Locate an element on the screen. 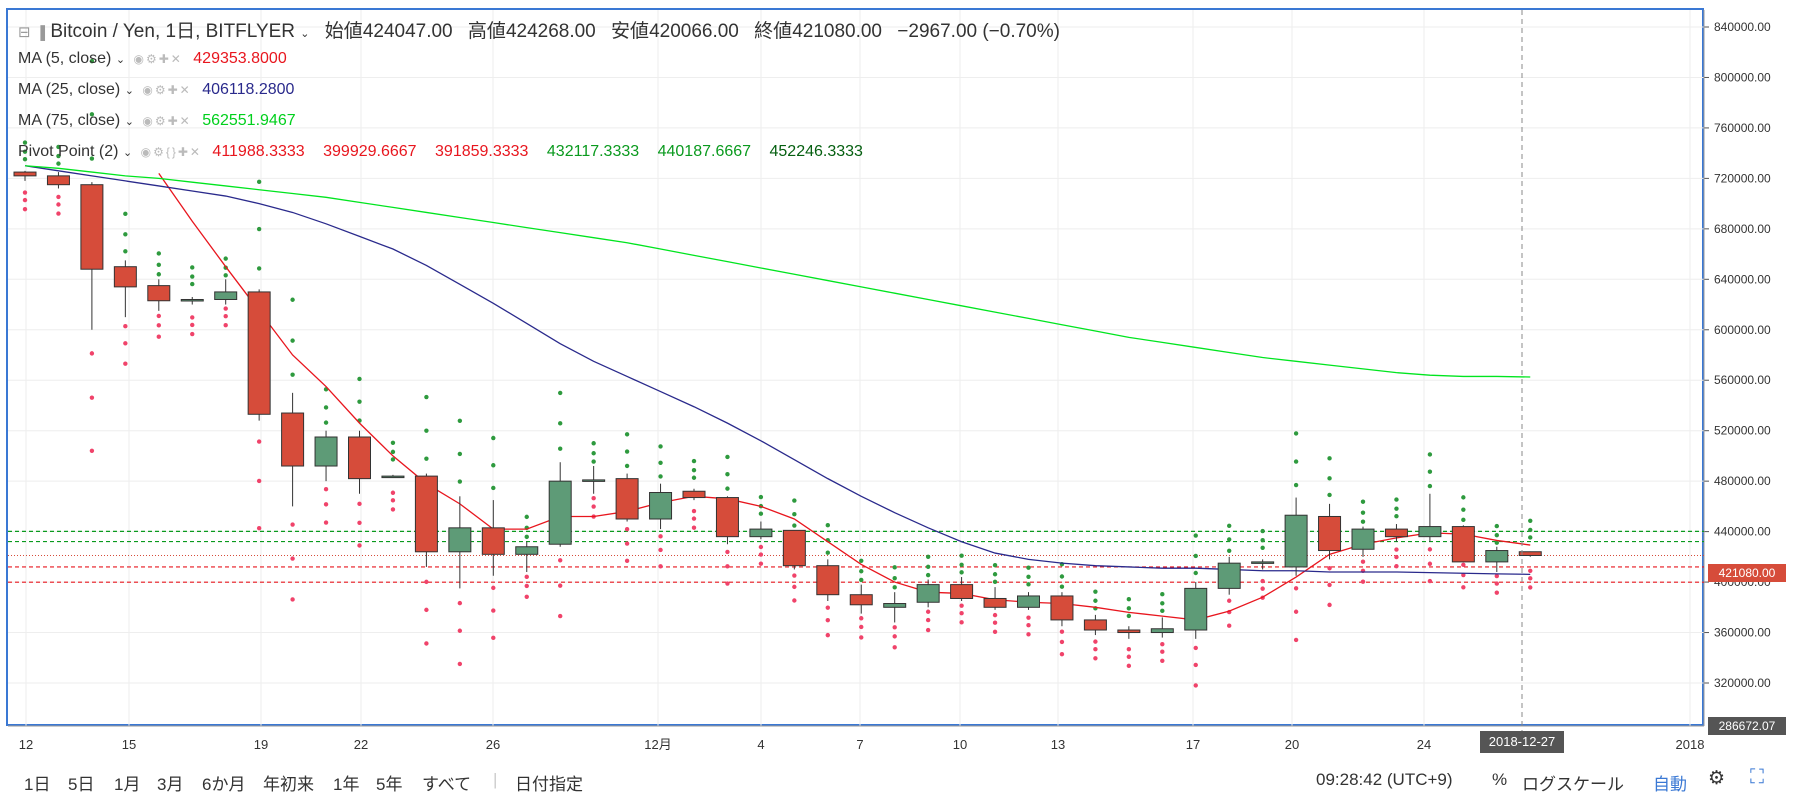  indicator-controls: ◉⚙{}✚✕ is located at coordinates (171, 152).